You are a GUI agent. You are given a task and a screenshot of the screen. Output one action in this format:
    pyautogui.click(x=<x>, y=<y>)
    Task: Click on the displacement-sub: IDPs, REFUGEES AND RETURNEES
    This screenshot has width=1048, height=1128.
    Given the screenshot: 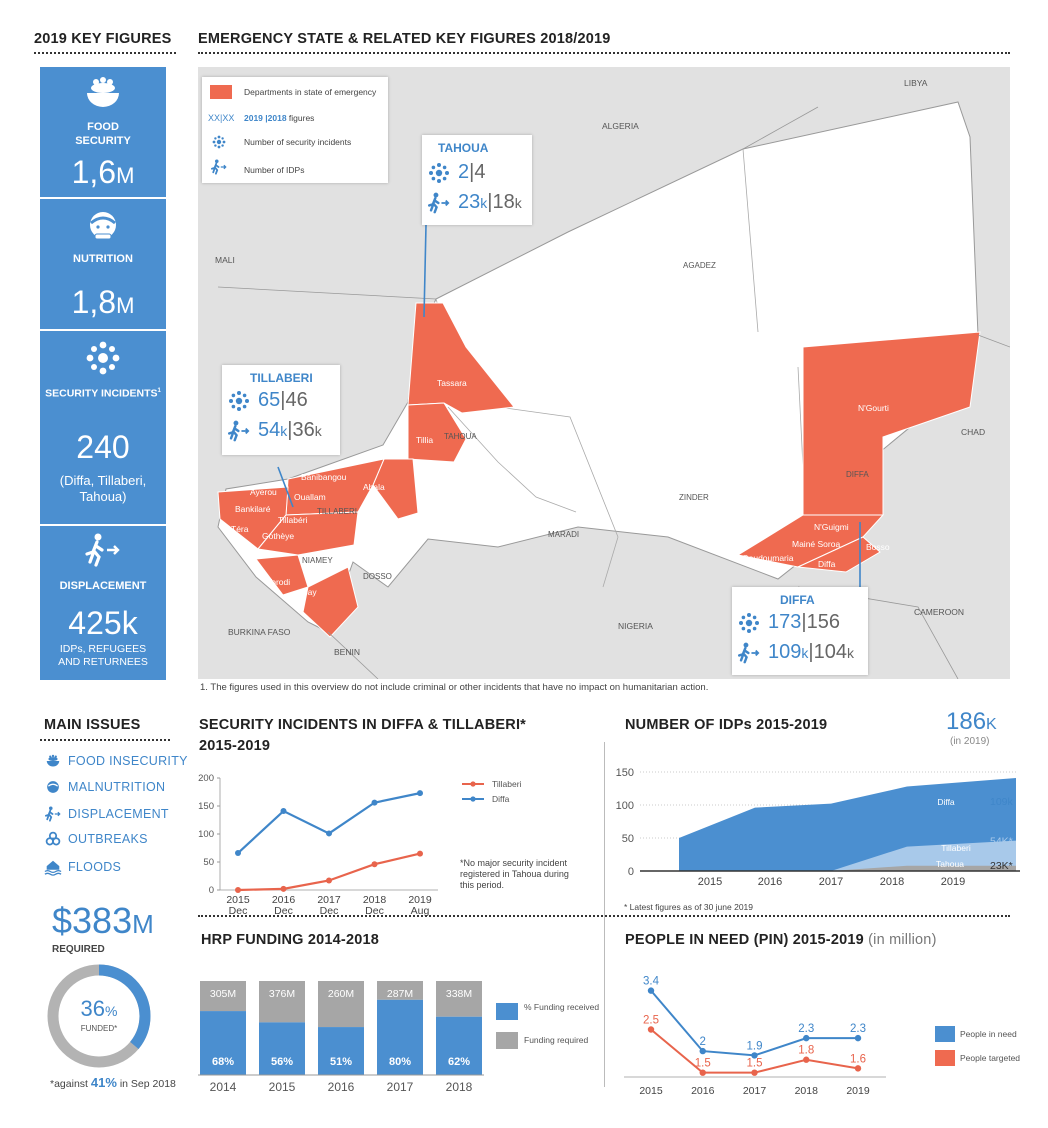 What is the action you would take?
    pyautogui.click(x=103, y=655)
    